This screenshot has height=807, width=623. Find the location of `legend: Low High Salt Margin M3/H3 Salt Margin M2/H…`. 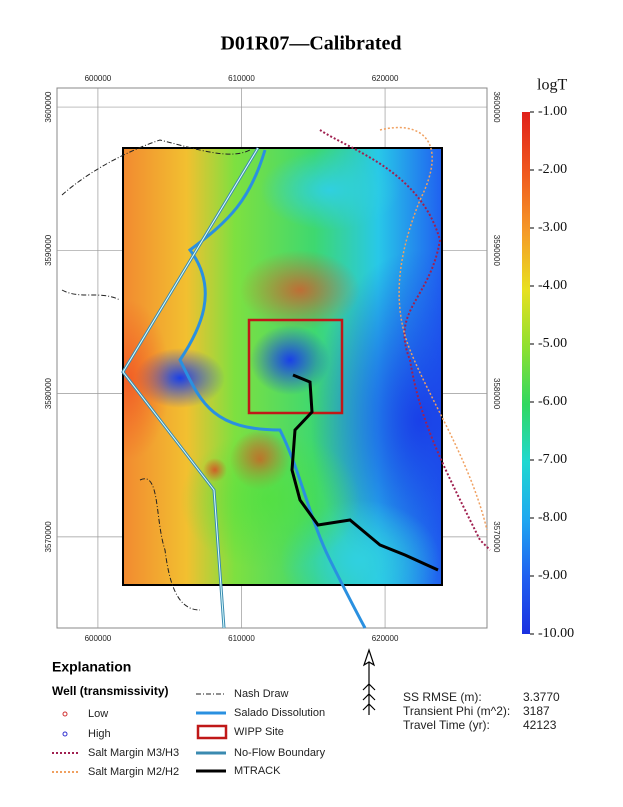

legend: Low High Salt Margin M3/H3 Salt Margin M2/H… is located at coordinates (207, 733).